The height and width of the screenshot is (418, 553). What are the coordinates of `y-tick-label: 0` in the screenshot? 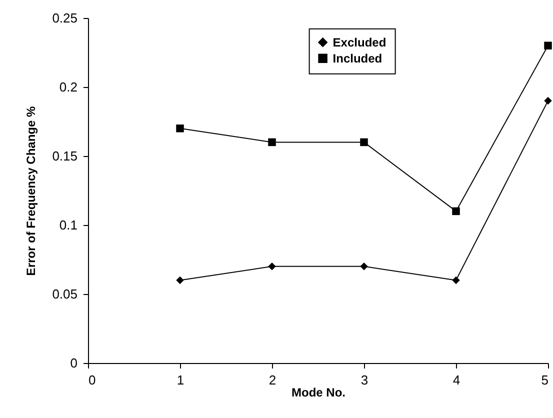 It's located at (74, 363).